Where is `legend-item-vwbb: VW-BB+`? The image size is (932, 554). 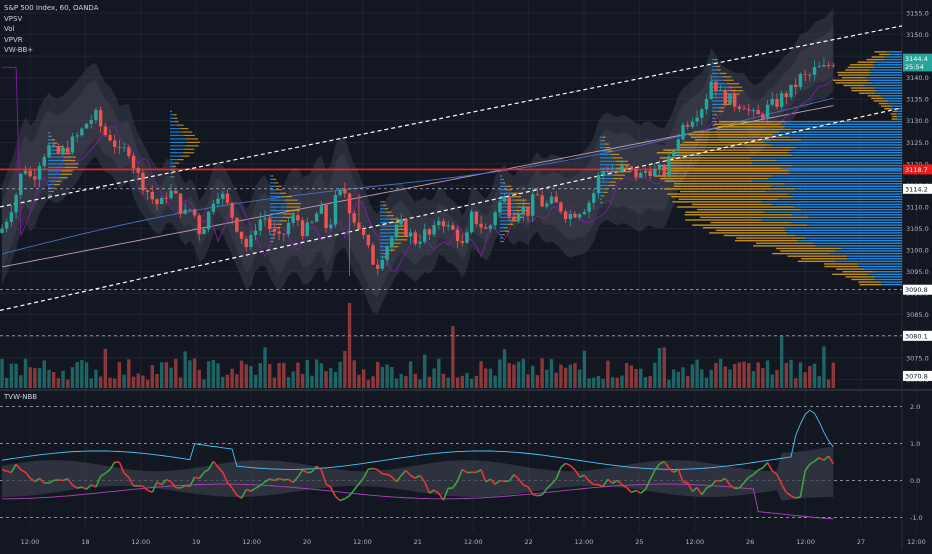
legend-item-vwbb: VW-BB+ is located at coordinates (51, 50).